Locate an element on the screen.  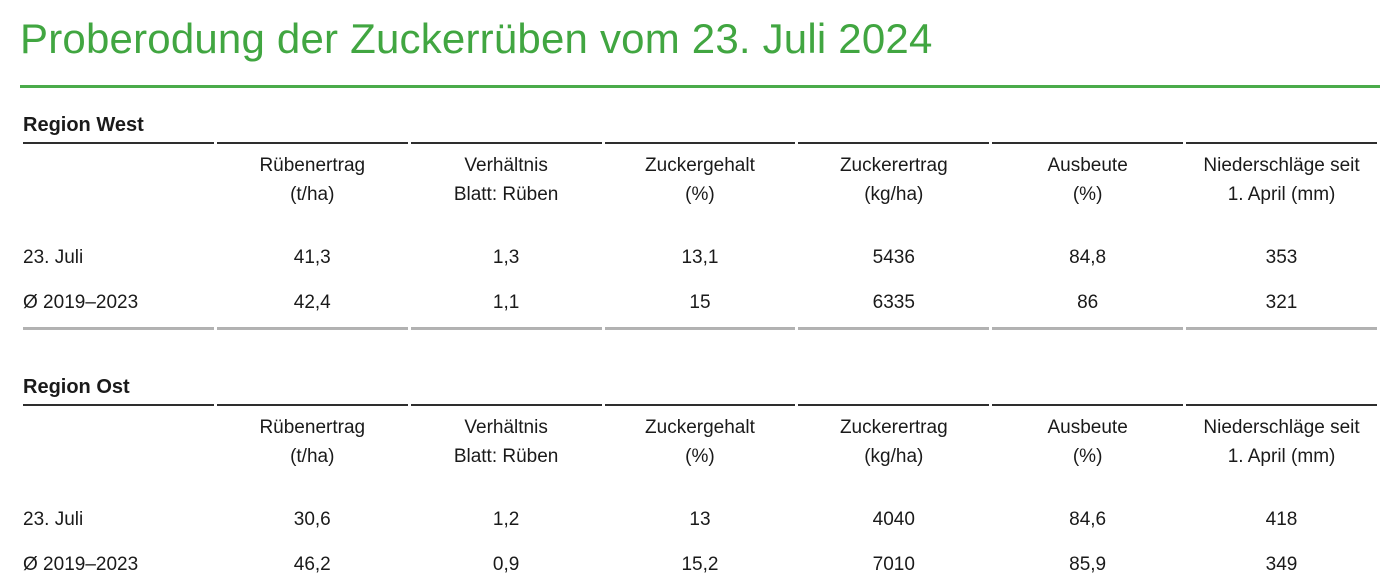
region-header-row: Region Ost is located at coordinates (700, 391).